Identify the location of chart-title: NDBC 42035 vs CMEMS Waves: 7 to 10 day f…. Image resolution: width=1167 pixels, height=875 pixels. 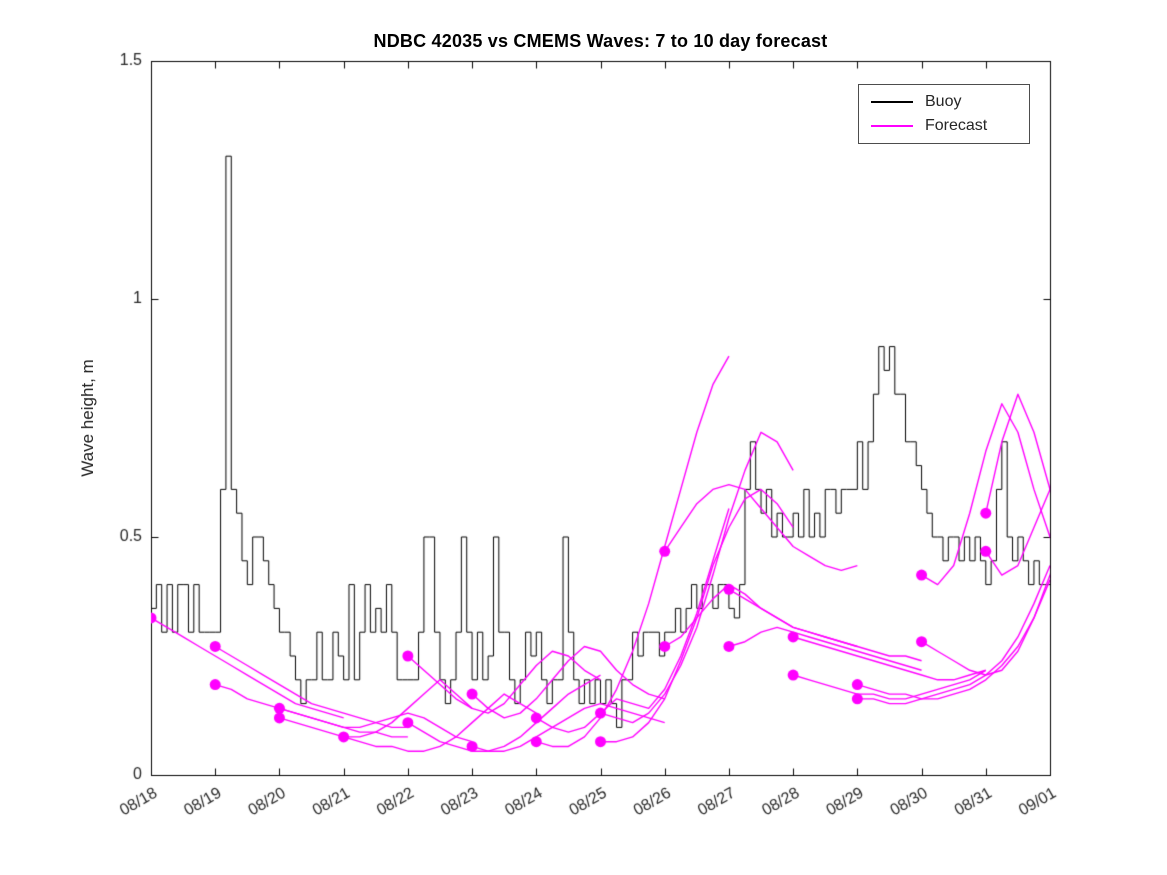
(600, 41).